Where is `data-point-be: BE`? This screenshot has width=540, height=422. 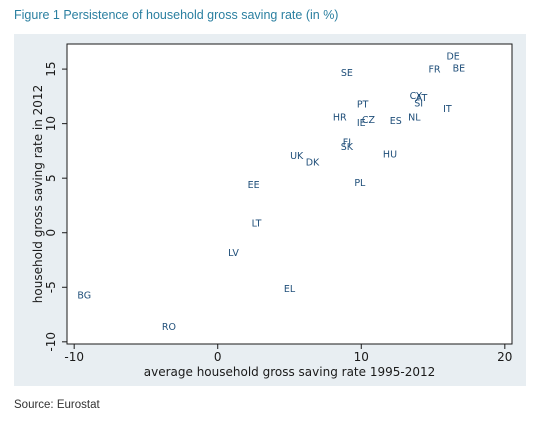 data-point-be: BE is located at coordinates (459, 69).